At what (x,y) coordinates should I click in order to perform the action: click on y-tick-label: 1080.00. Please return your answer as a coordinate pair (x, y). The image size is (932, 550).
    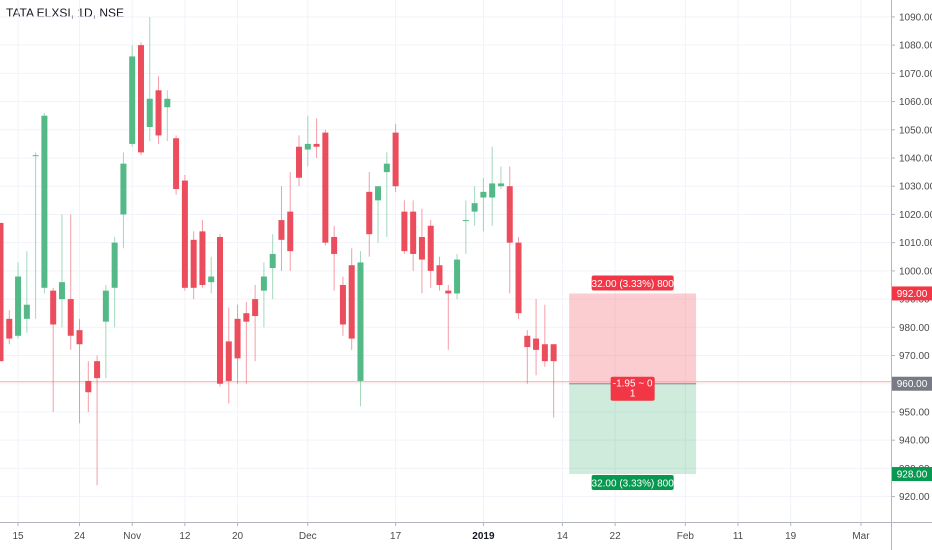
    Looking at the image, I should click on (915, 46).